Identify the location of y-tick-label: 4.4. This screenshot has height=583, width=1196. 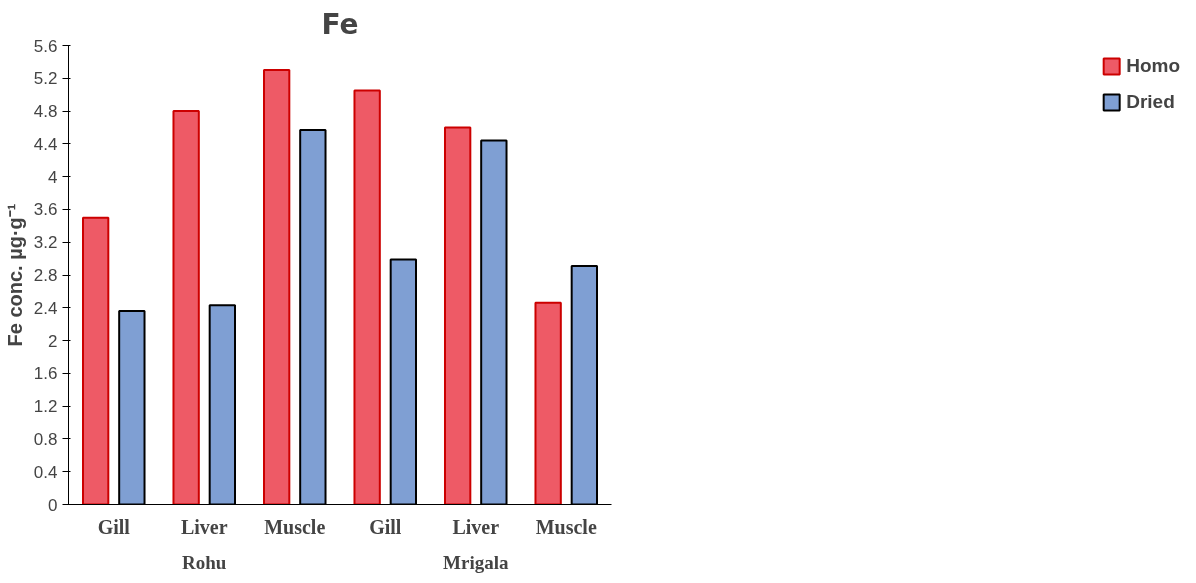
(45, 144).